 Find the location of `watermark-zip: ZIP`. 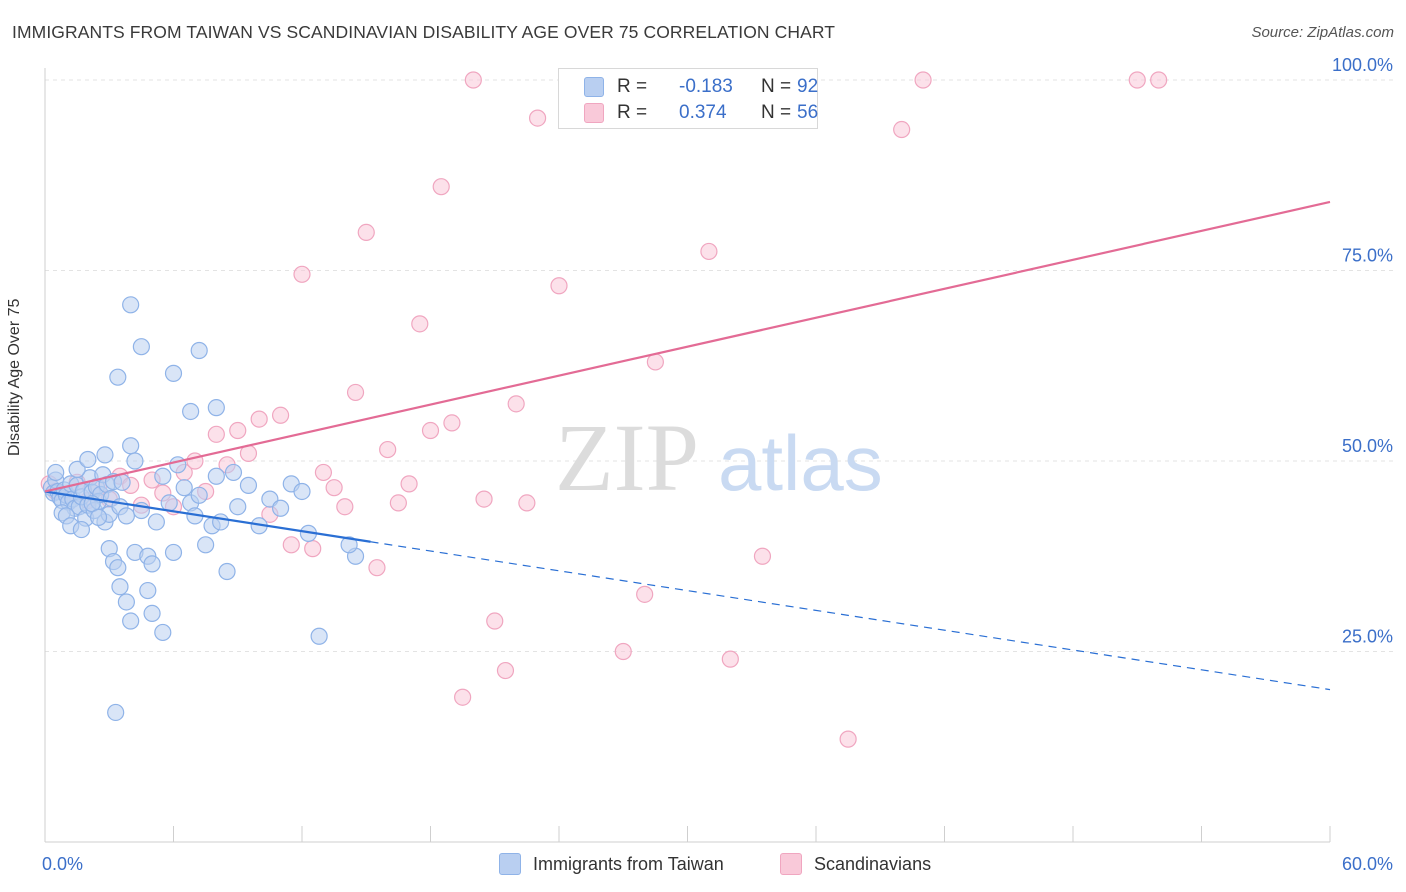

watermark-zip: ZIP is located at coordinates (627, 457).